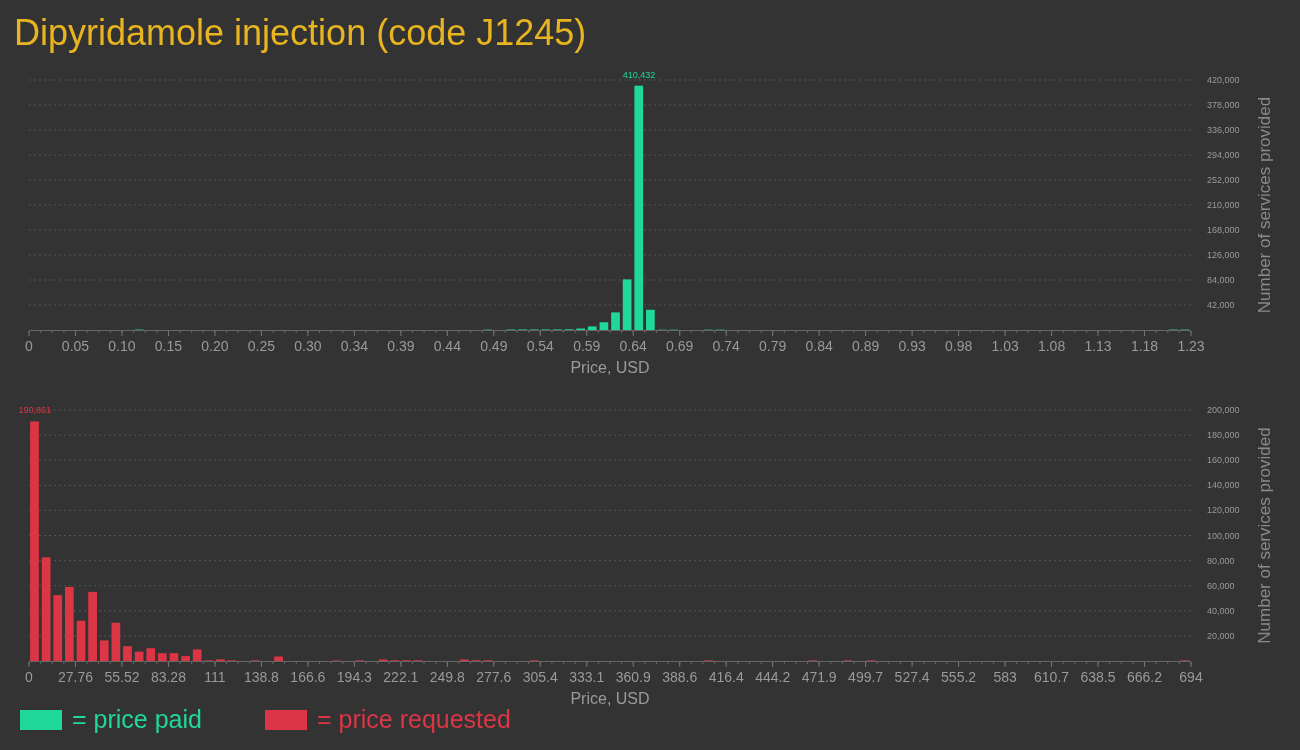 This screenshot has width=1300, height=750. I want to click on x-tick-label: 1.13, so click(1098, 346).